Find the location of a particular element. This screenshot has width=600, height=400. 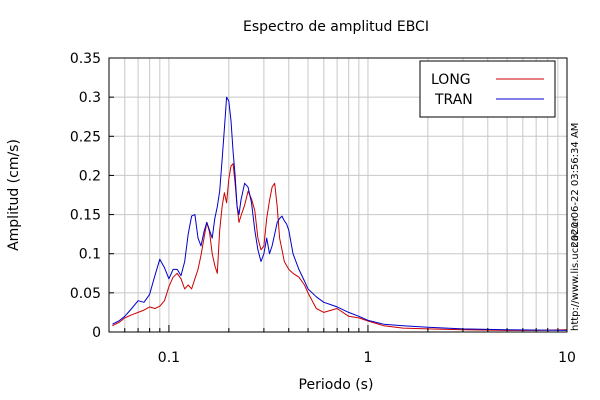

x-tick-label: 10 is located at coordinates (567, 358).